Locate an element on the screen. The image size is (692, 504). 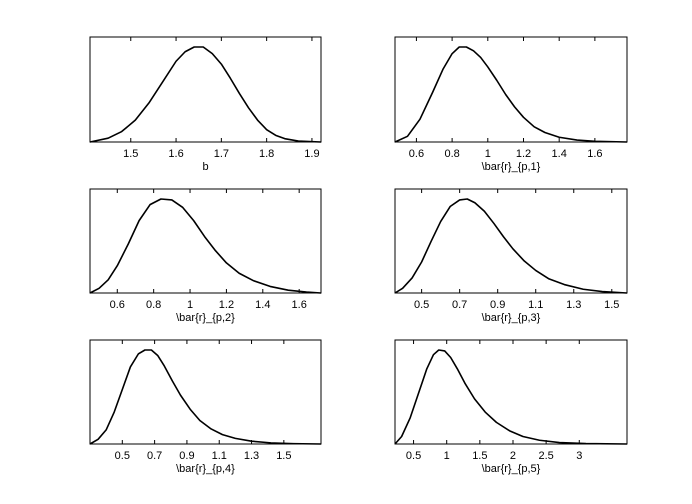
x-tick-label: 1.8 is located at coordinates (266, 154).